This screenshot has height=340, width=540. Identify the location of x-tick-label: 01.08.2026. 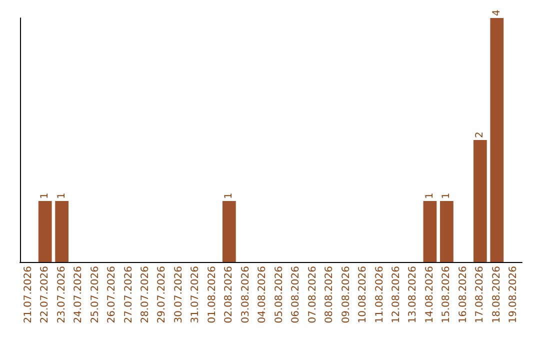
(212, 295).